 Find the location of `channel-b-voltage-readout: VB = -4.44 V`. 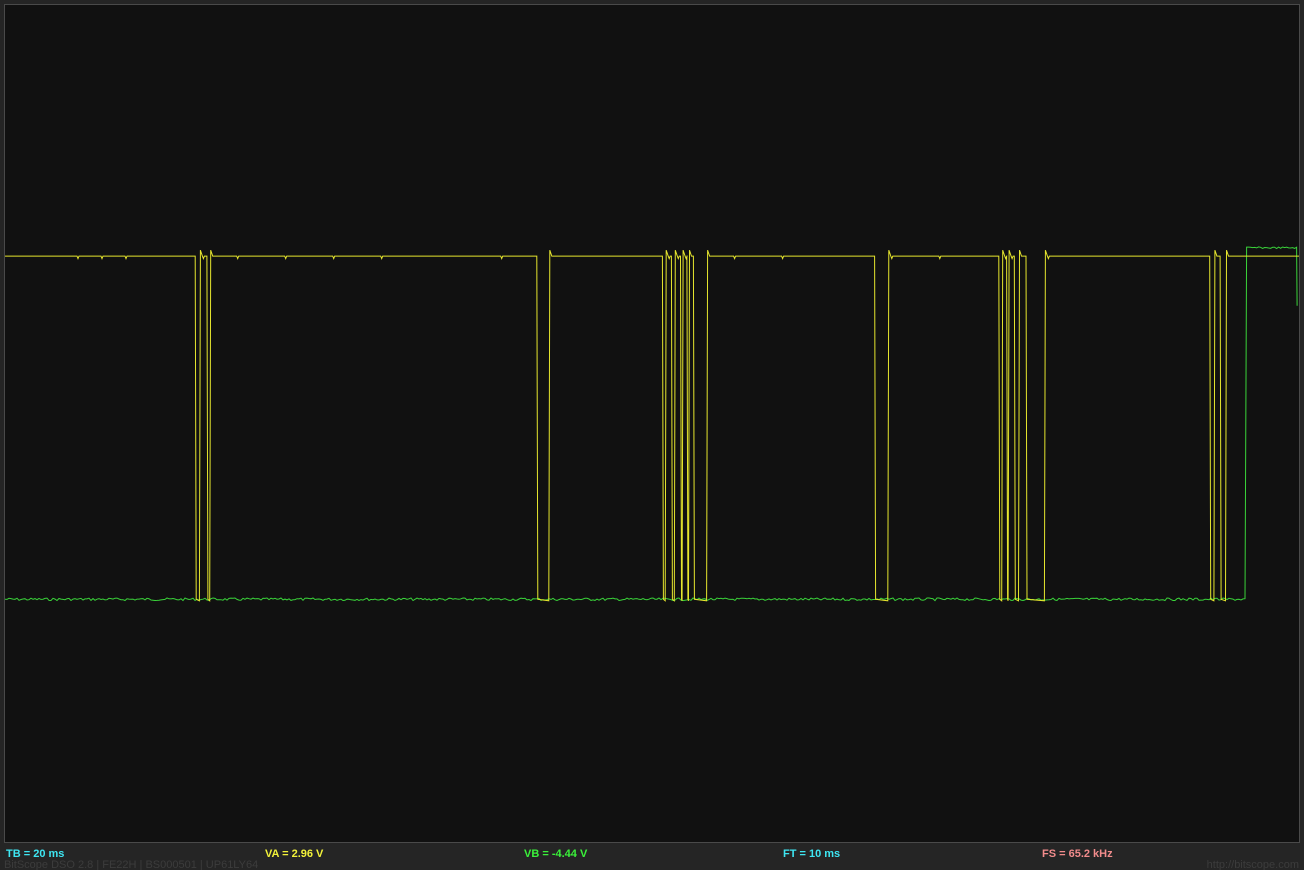

channel-b-voltage-readout: VB = -4.44 V is located at coordinates (556, 854).